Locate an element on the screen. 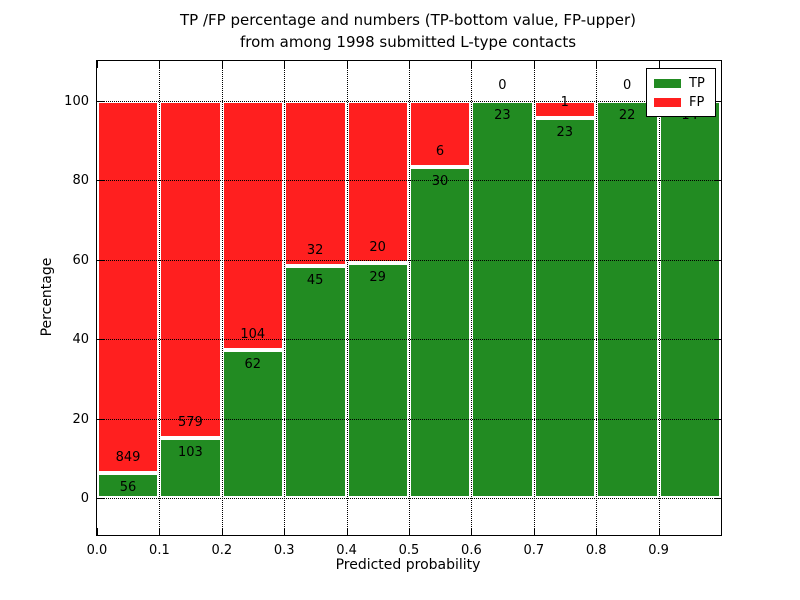  gridline-v-0.8 is located at coordinates (597, 298).